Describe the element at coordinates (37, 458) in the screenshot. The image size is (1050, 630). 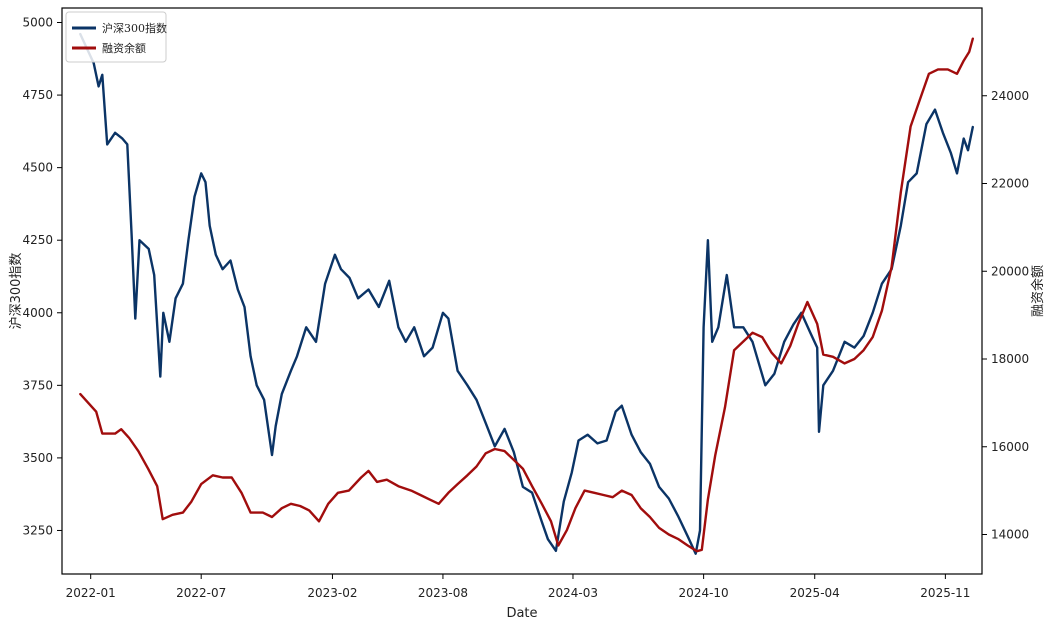
I see `y-left-tick-label: 3500` at that location.